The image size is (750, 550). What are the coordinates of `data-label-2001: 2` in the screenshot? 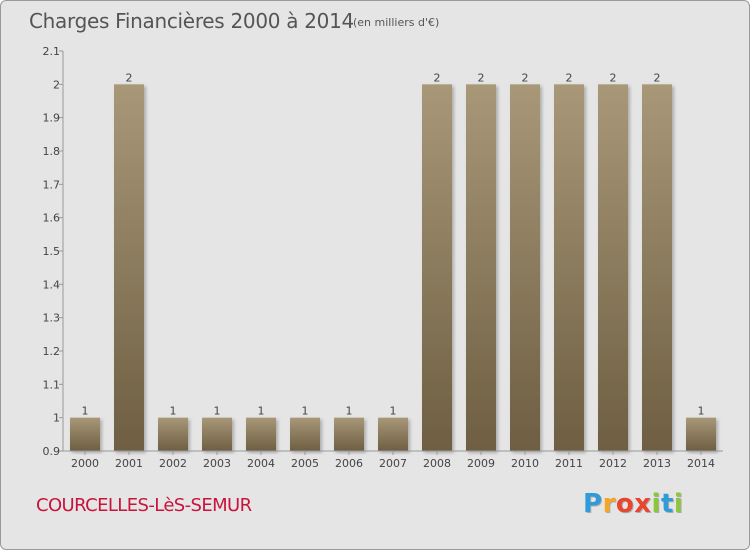 It's located at (129, 77).